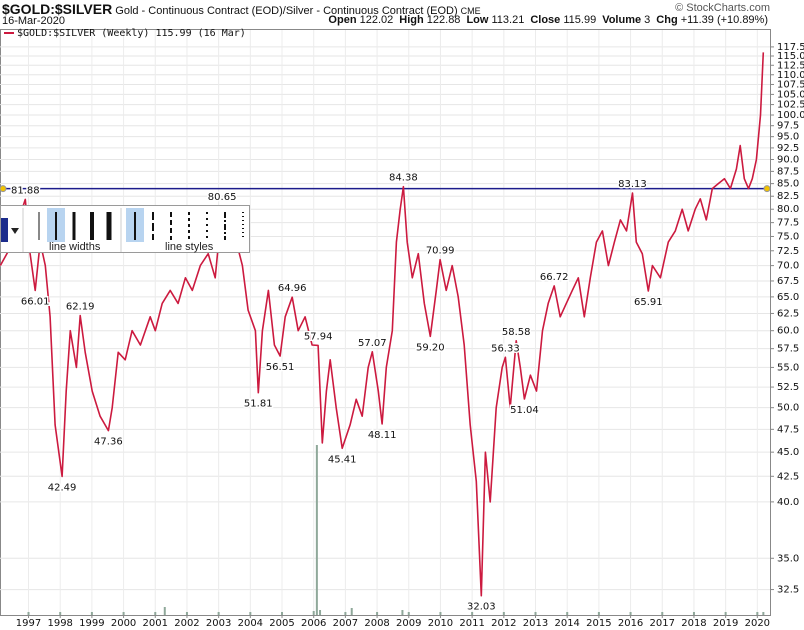  Describe the element at coordinates (91, 623) in the screenshot. I see `x-tick-label: 1999` at that location.